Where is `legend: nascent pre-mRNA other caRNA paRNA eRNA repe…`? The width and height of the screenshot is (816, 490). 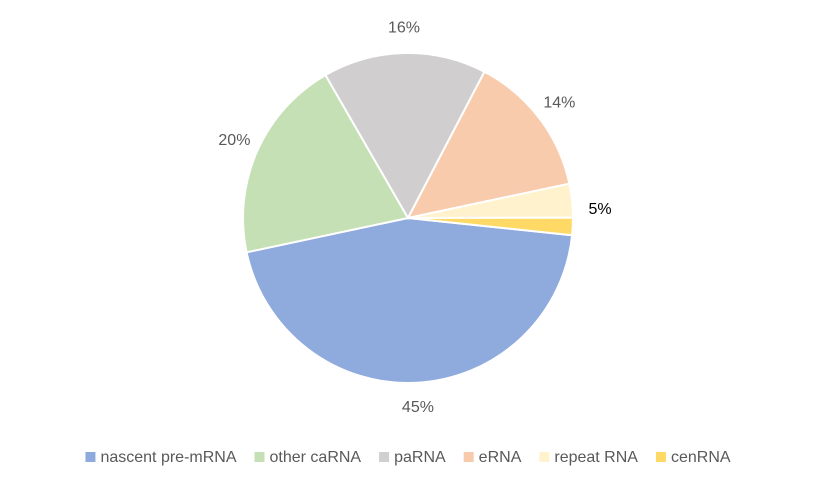
legend: nascent pre-mRNA other caRNA paRNA eRNA repe… is located at coordinates (408, 457).